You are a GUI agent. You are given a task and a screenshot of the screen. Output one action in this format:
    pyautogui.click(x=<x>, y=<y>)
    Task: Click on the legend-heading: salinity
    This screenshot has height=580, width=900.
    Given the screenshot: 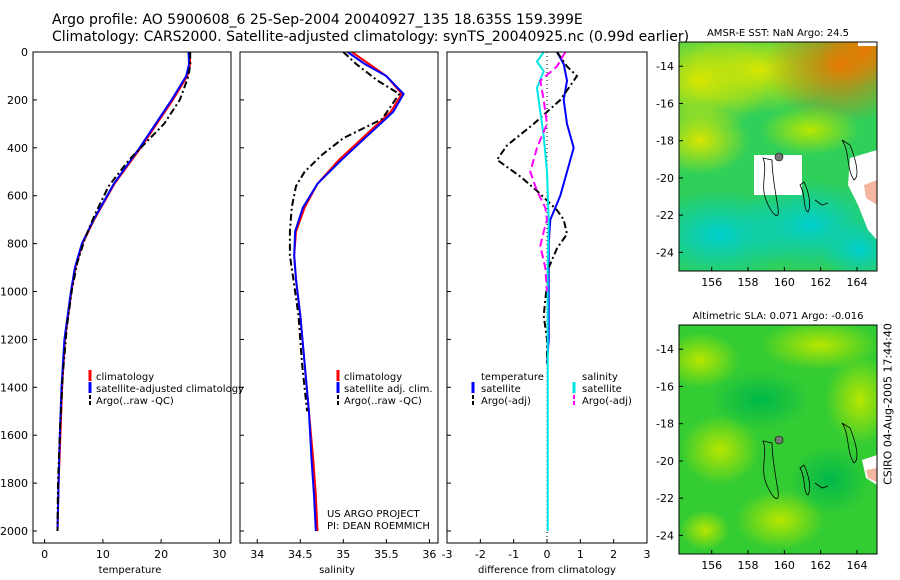 What is the action you would take?
    pyautogui.click(x=600, y=377)
    